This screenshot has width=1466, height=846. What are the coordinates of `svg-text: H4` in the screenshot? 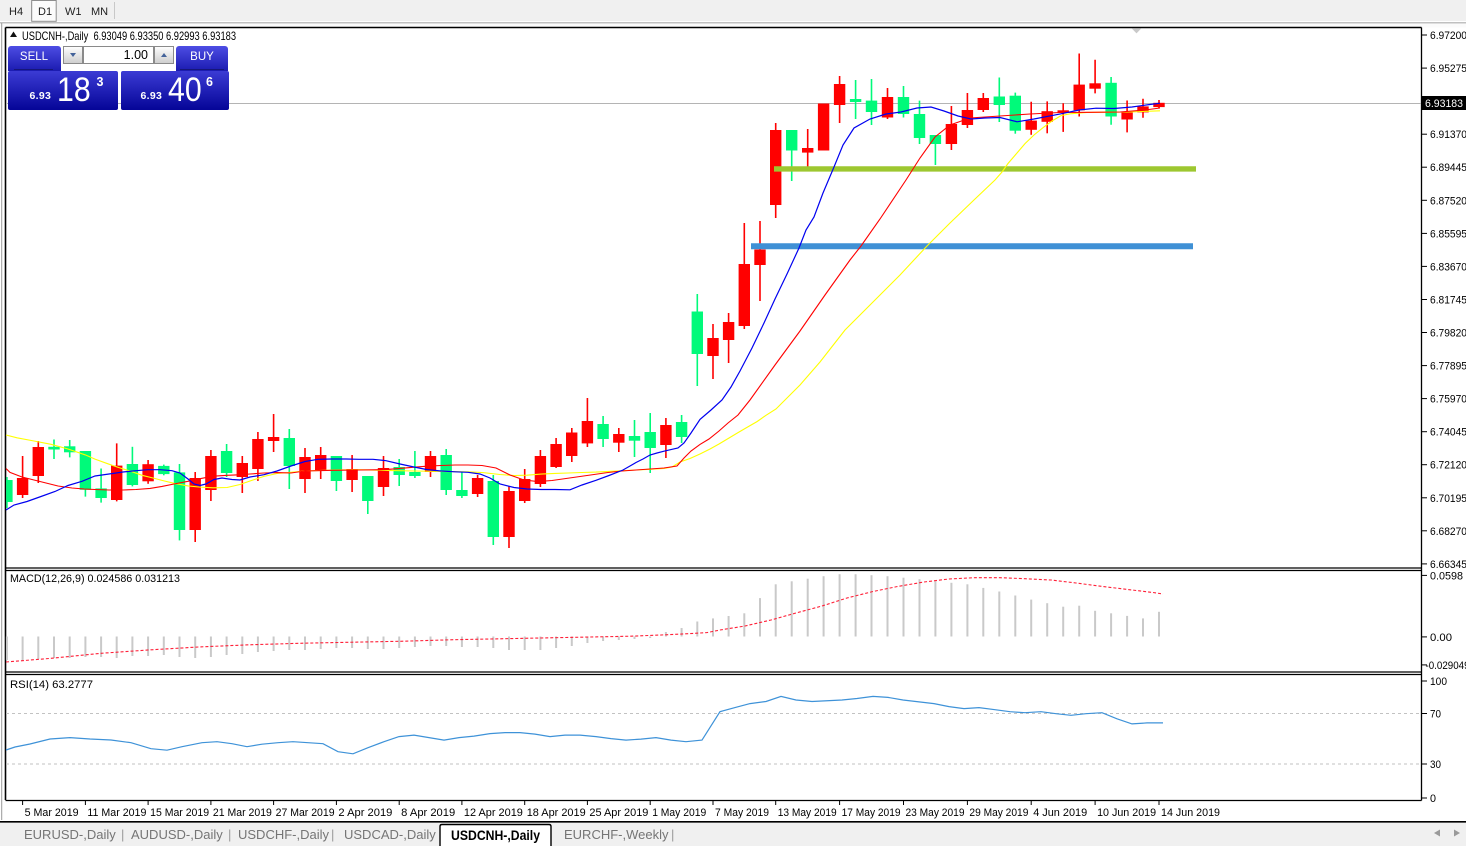 It's located at (16, 12).